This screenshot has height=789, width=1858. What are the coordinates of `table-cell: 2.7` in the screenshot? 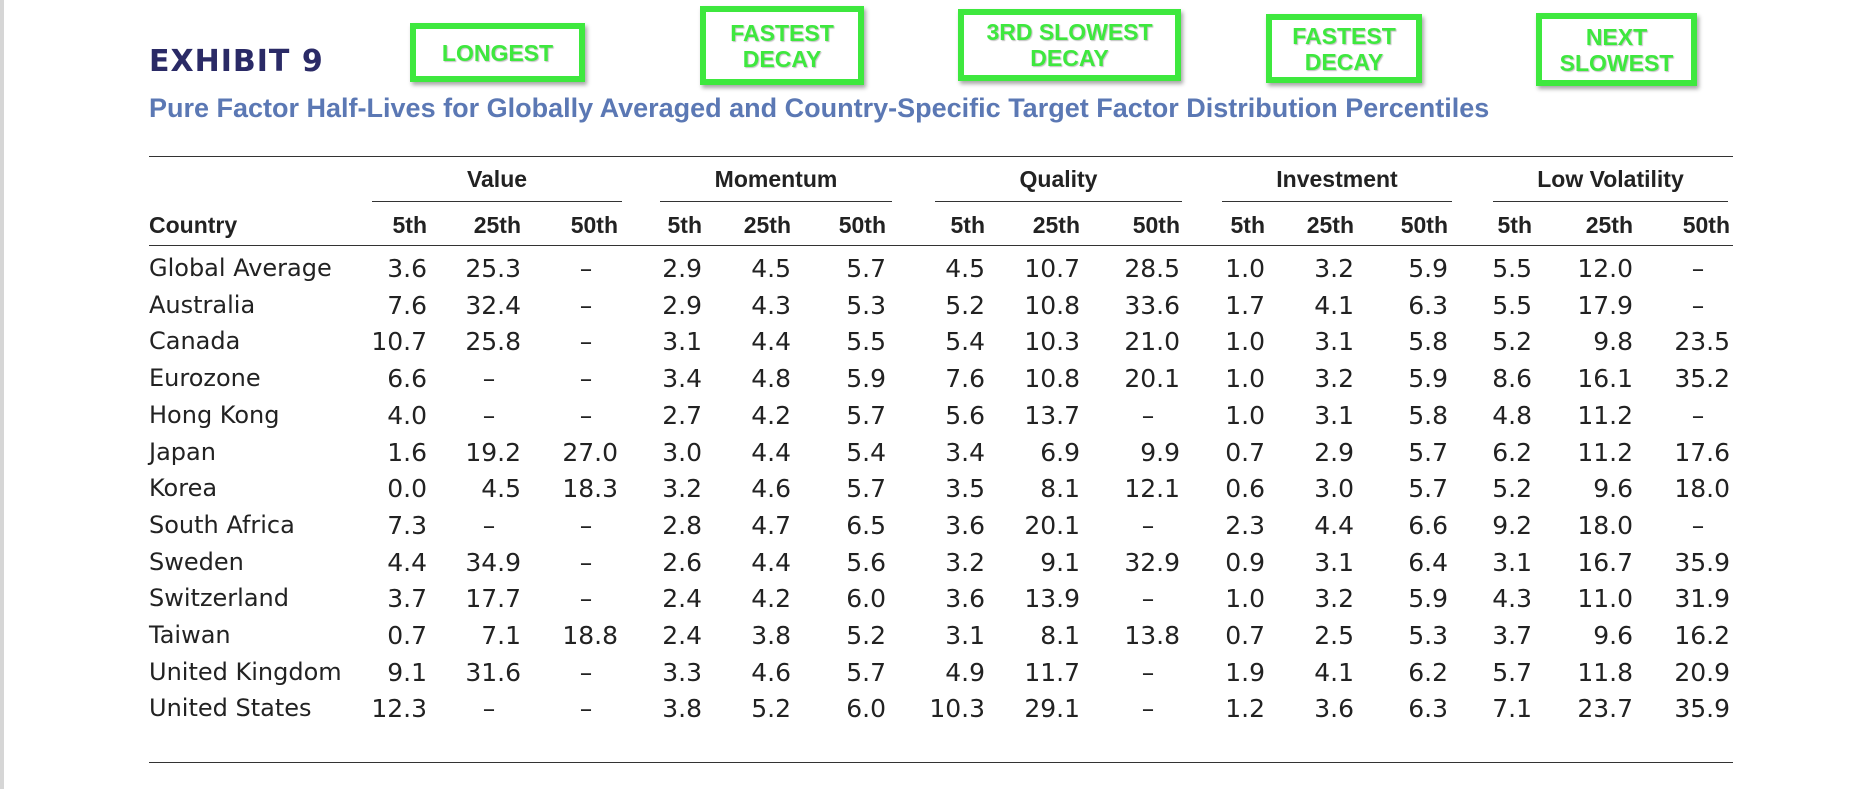 It's located at (682, 415).